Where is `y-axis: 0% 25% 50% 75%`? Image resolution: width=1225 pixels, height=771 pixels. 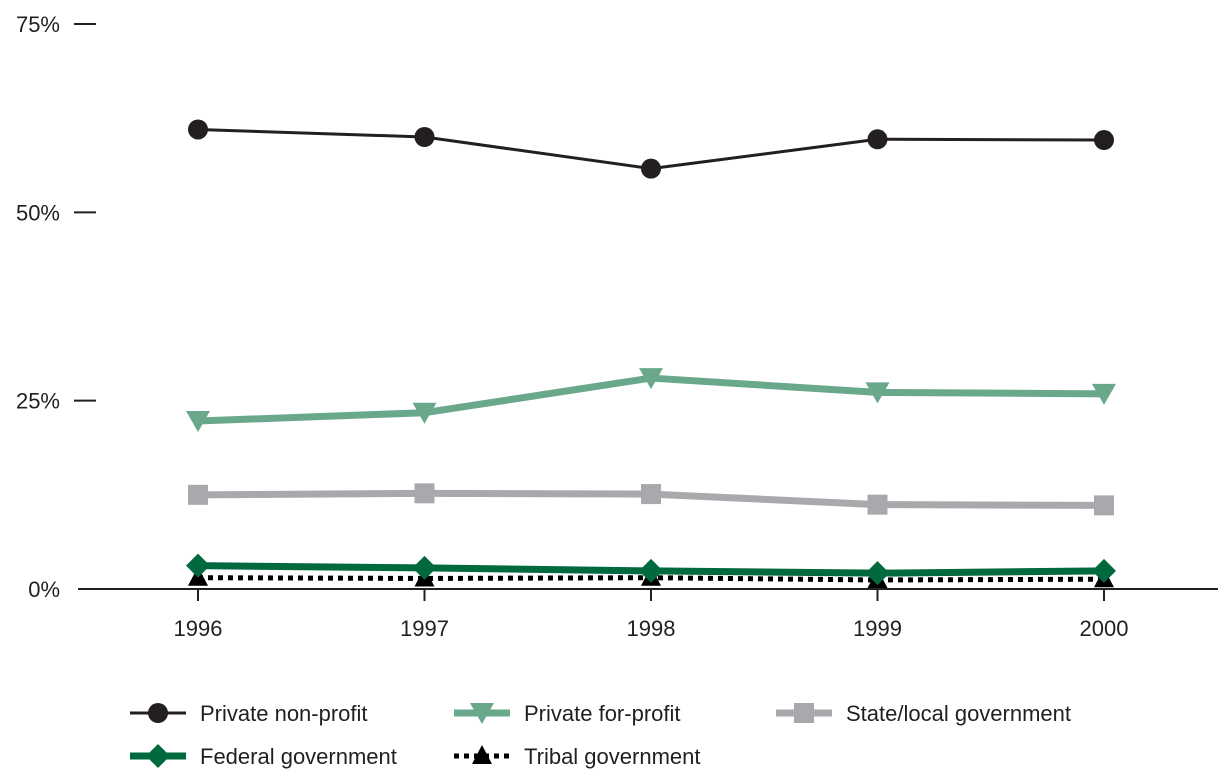 y-axis: 0% 25% 50% 75% is located at coordinates (56, 307).